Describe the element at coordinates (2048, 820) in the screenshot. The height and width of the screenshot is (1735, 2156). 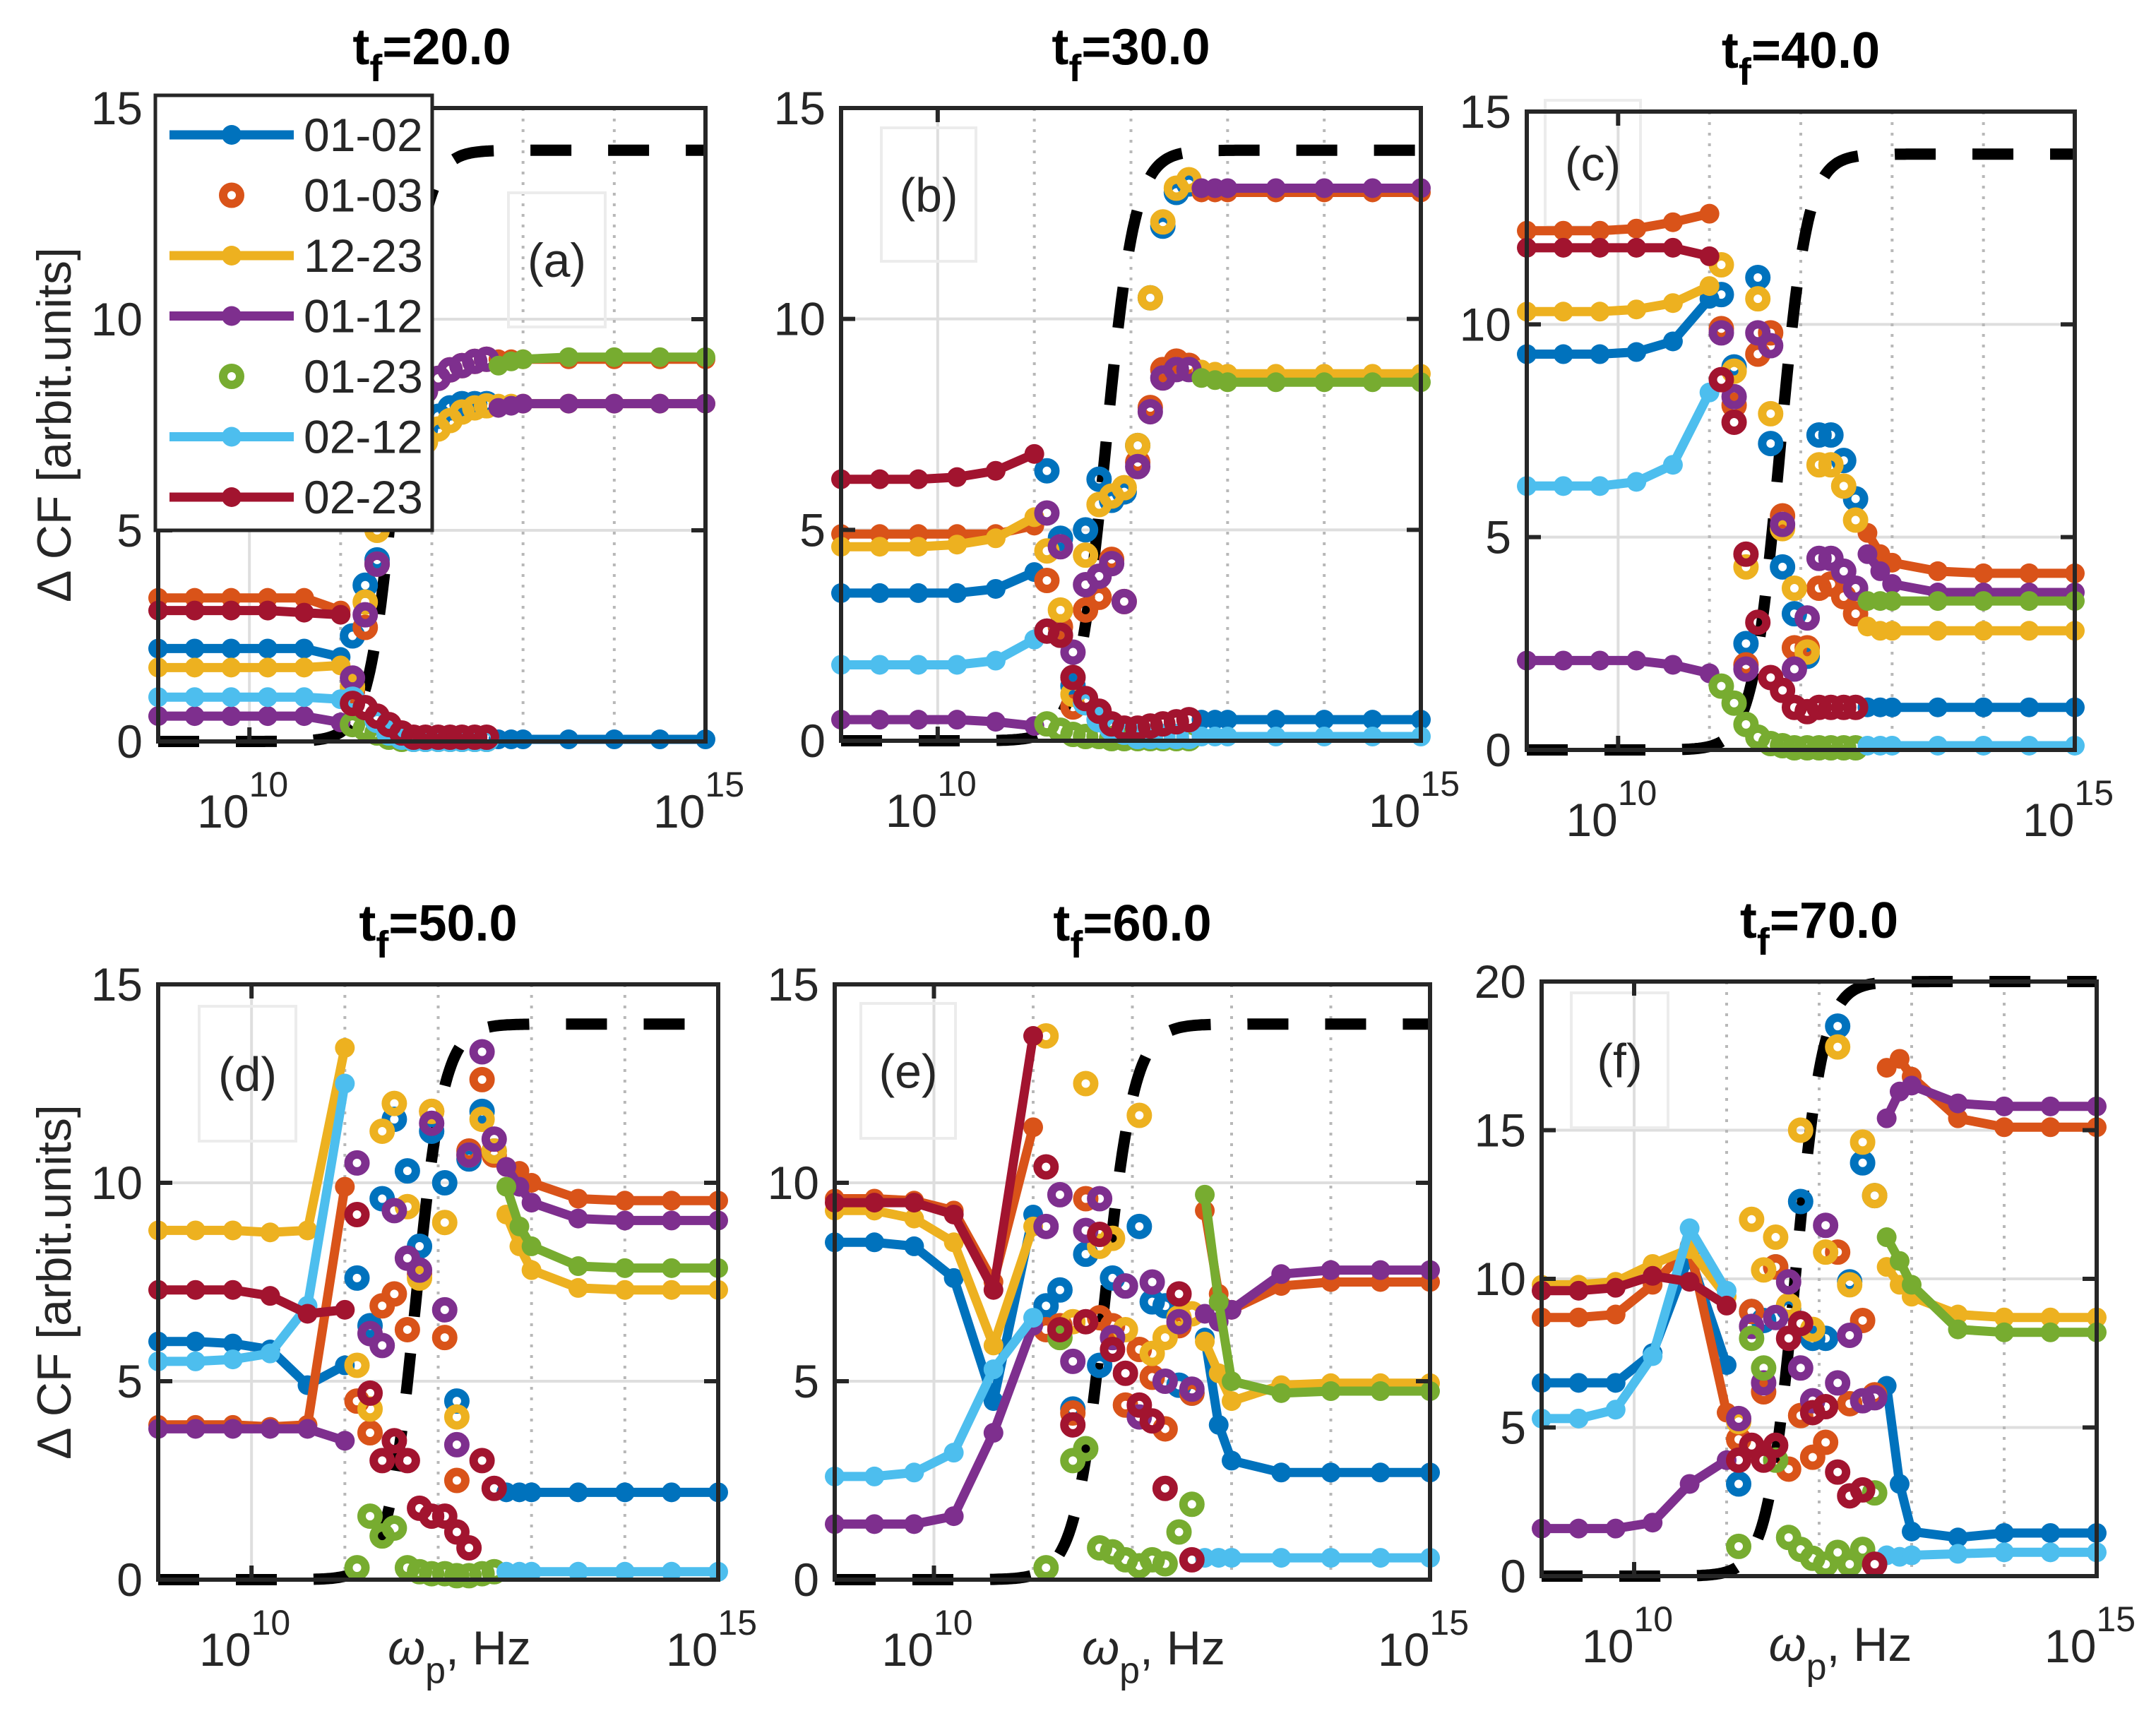
I see `x-tick-base: 10` at that location.